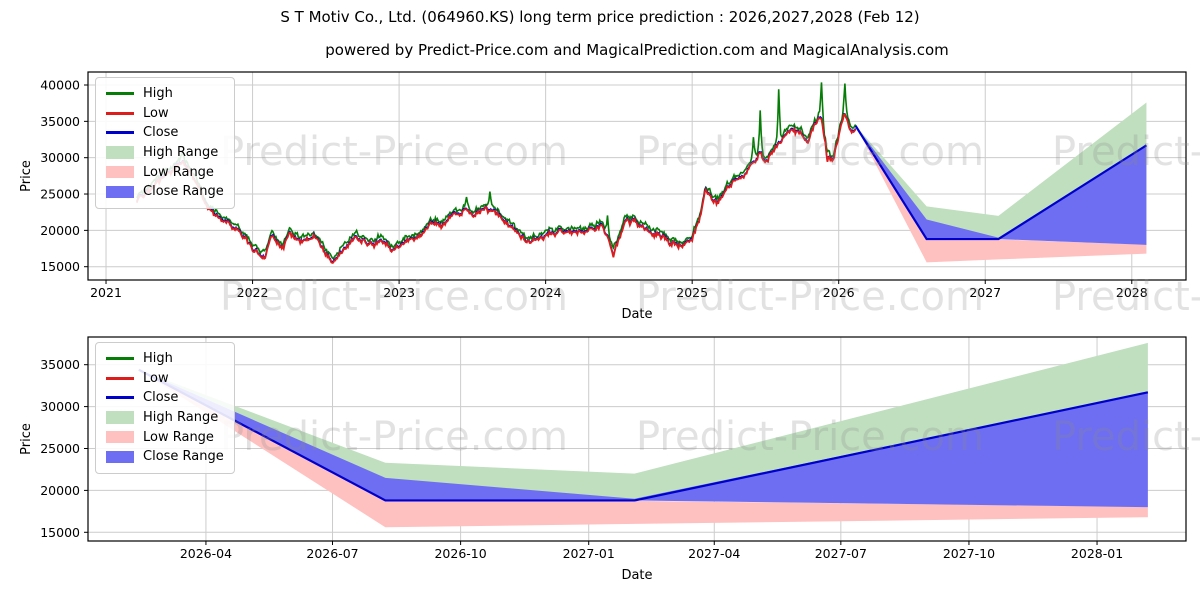 The height and width of the screenshot is (600, 1200). What do you see at coordinates (1132, 292) in the screenshot?
I see `x-tick-label: 2028` at bounding box center [1132, 292].